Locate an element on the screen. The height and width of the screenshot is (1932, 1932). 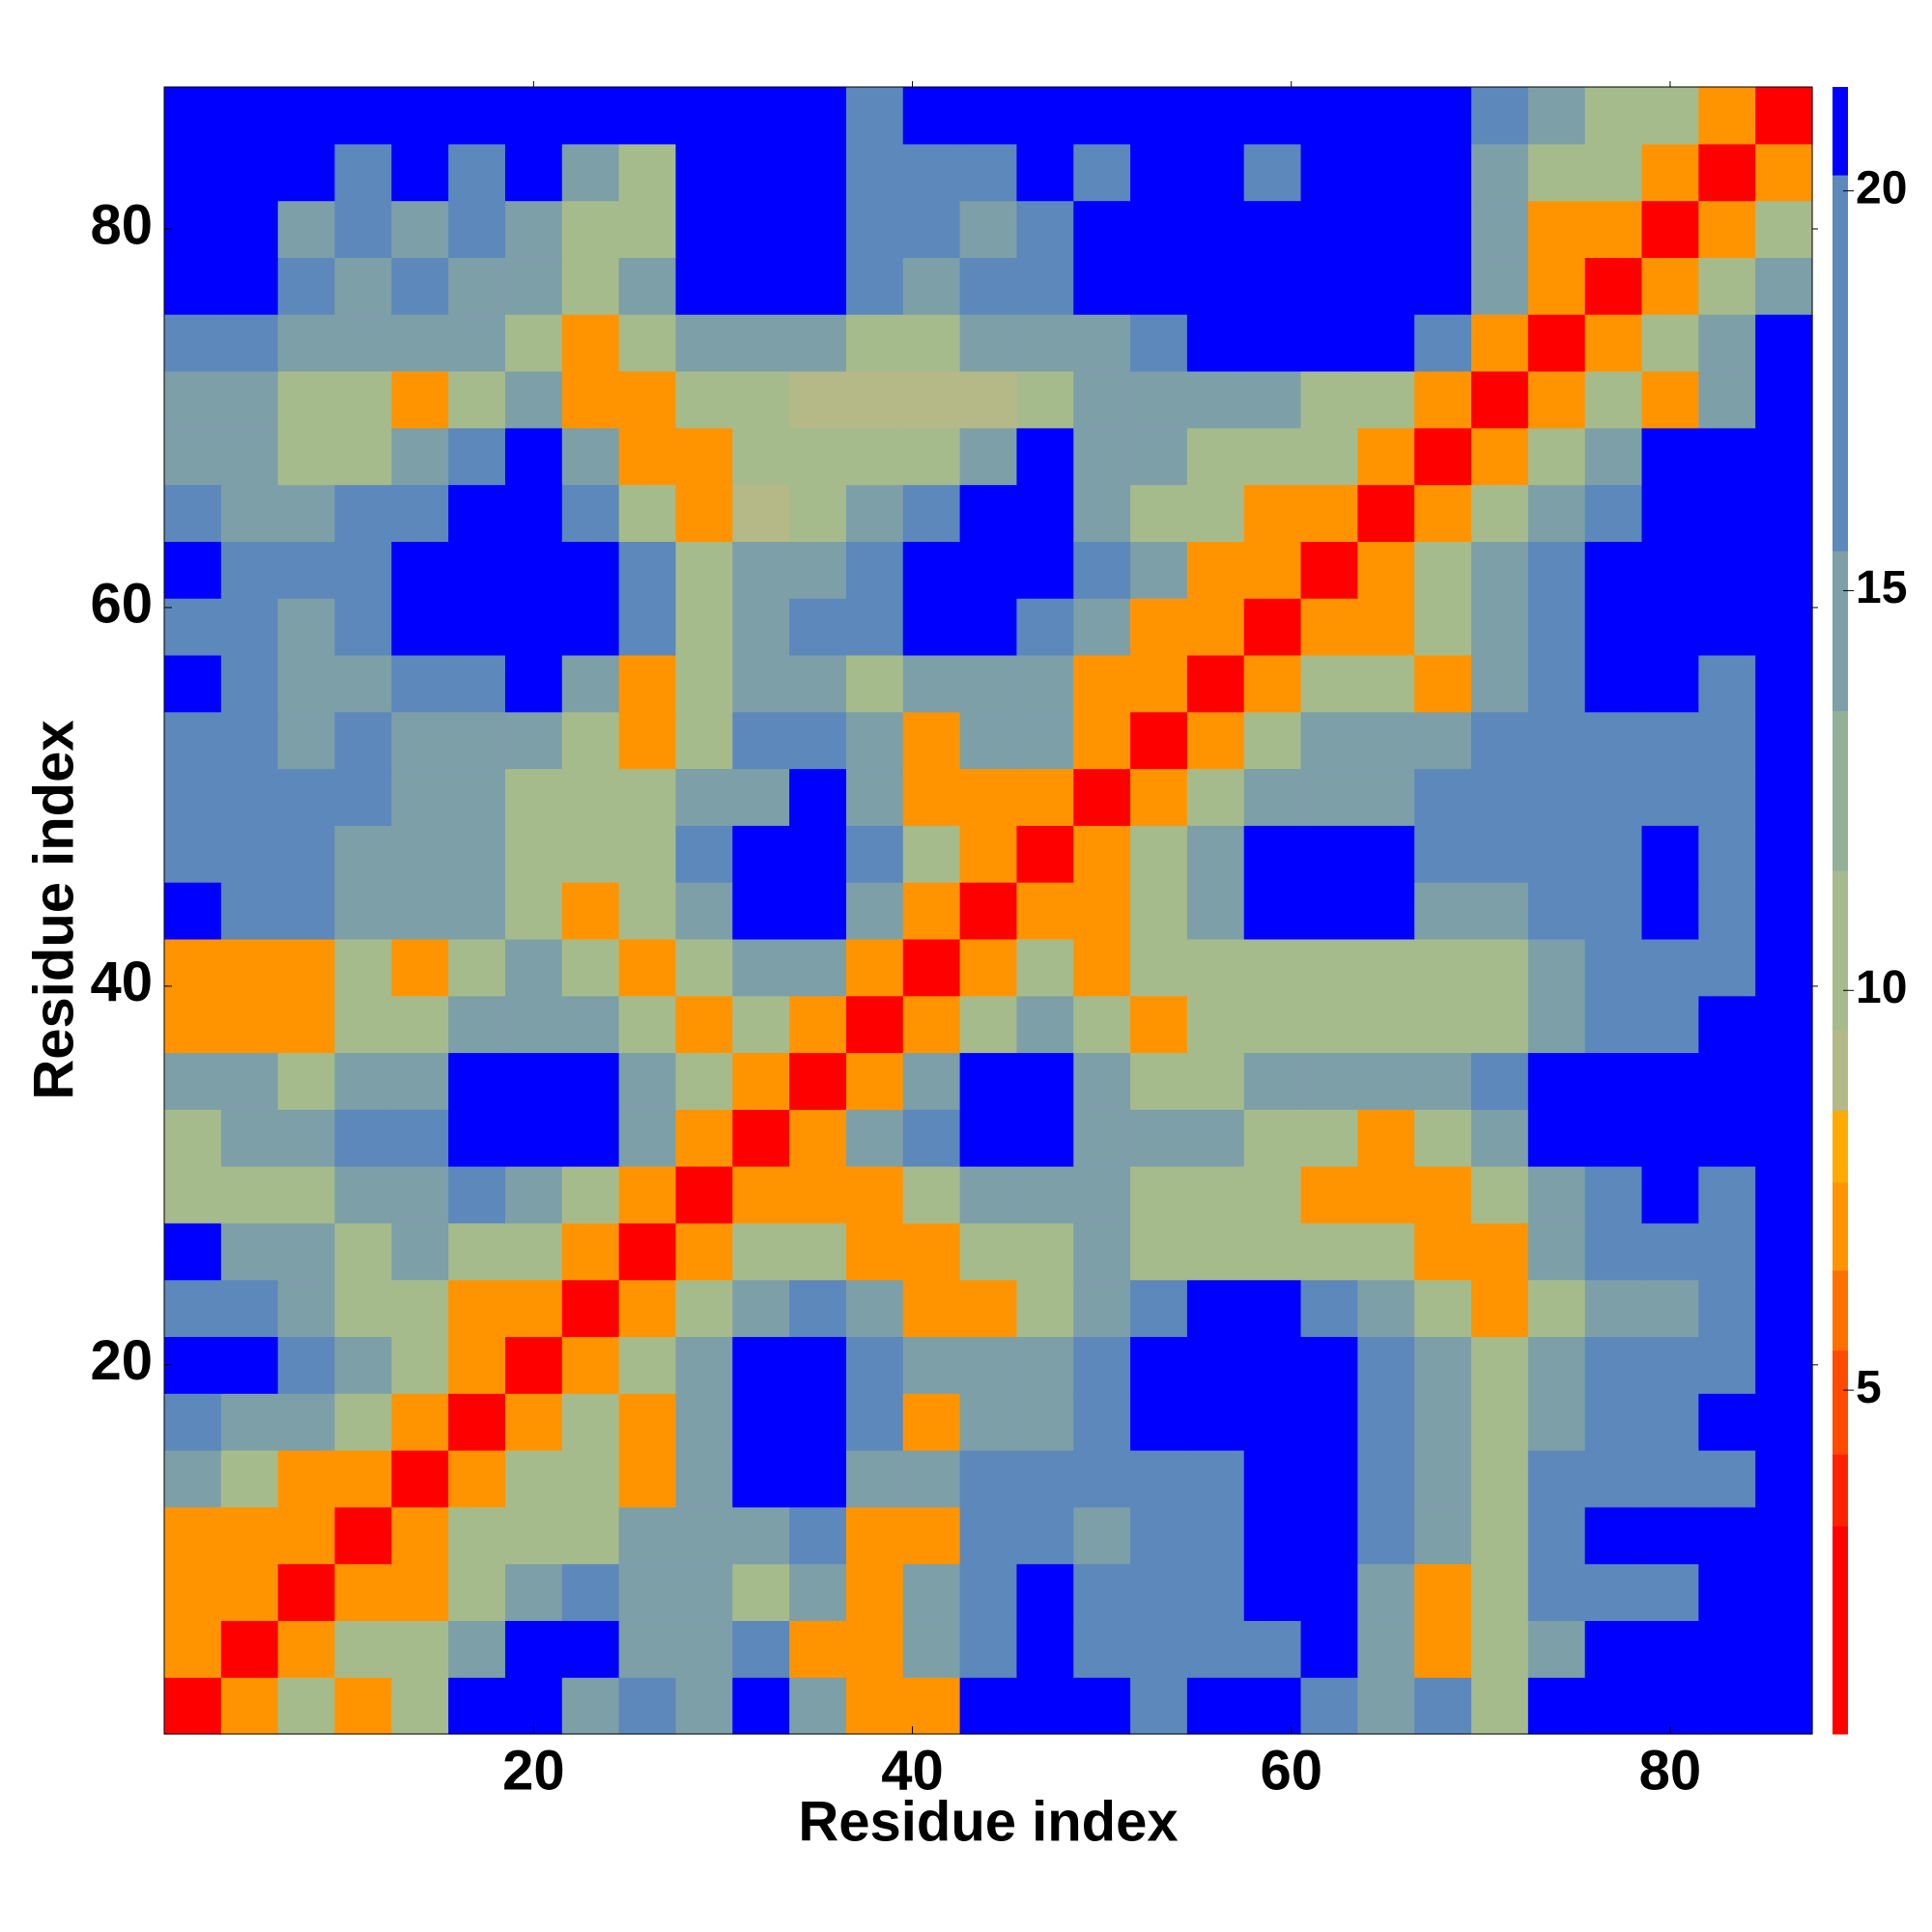
colorbar-tick-label: 20 is located at coordinates (1881, 187).